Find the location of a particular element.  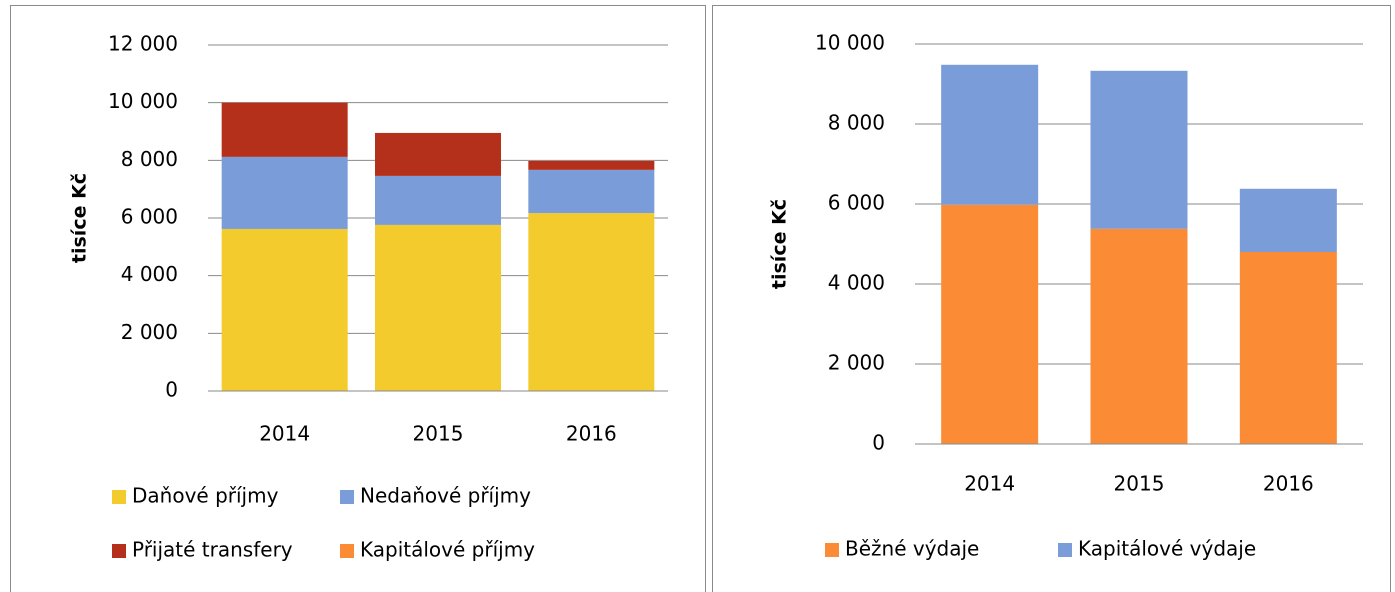

legend-label: Kapitálové výdaje is located at coordinates (1167, 549).